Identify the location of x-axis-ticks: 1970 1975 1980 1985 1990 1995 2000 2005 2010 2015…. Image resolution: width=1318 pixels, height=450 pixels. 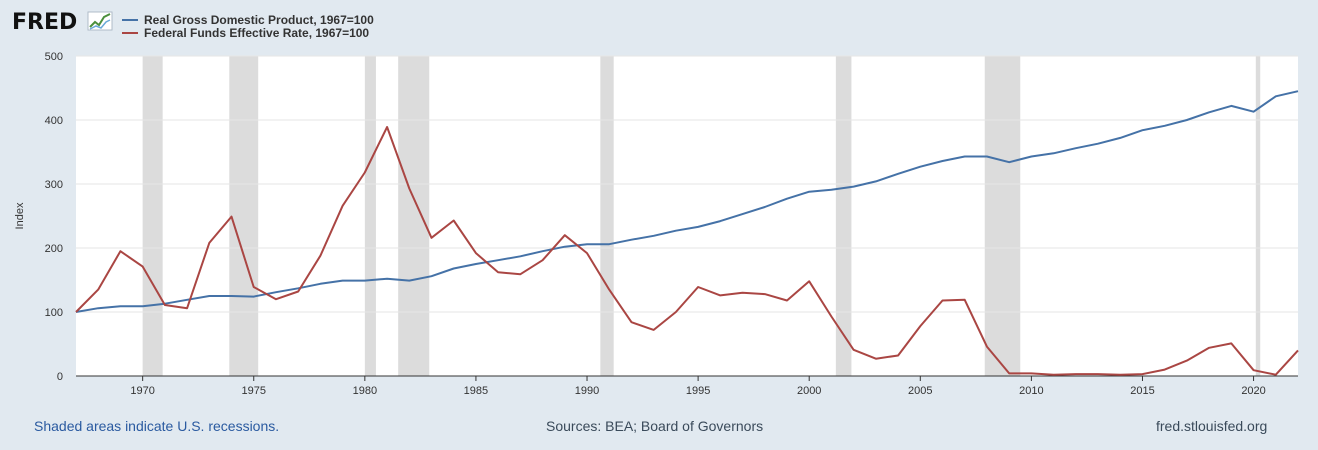
(698, 386).